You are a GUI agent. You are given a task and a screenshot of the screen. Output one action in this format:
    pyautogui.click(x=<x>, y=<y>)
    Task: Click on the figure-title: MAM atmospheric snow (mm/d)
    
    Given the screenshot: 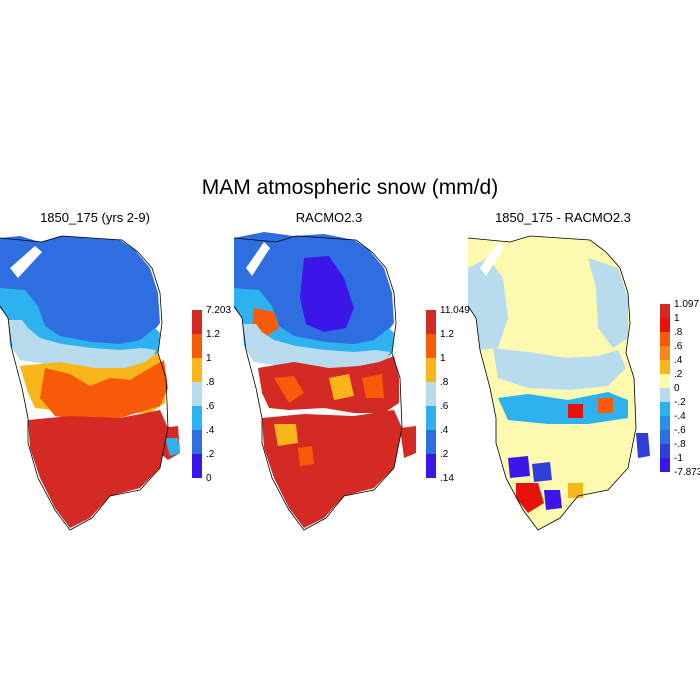 What is the action you would take?
    pyautogui.click(x=350, y=187)
    